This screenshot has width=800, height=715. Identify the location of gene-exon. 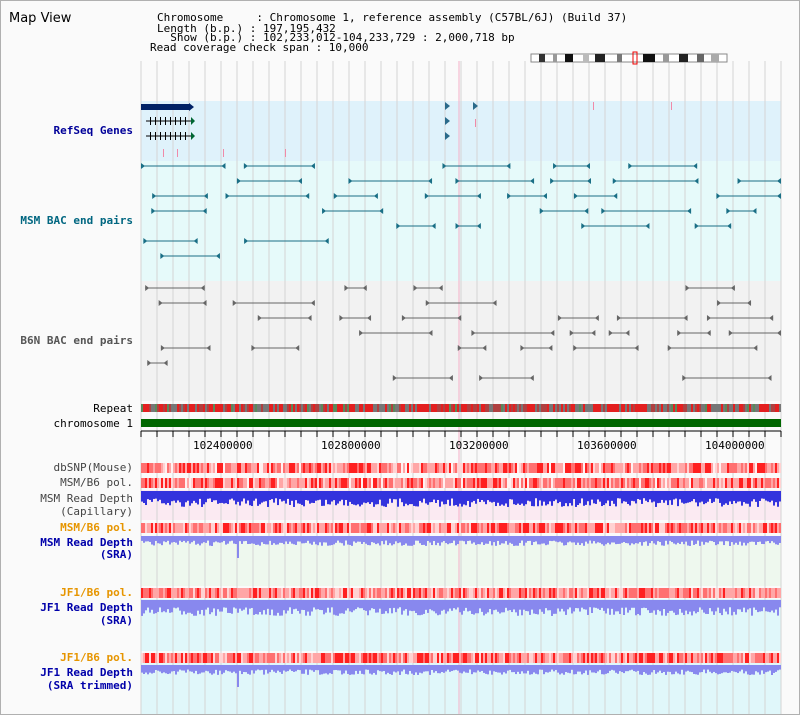
(150, 121).